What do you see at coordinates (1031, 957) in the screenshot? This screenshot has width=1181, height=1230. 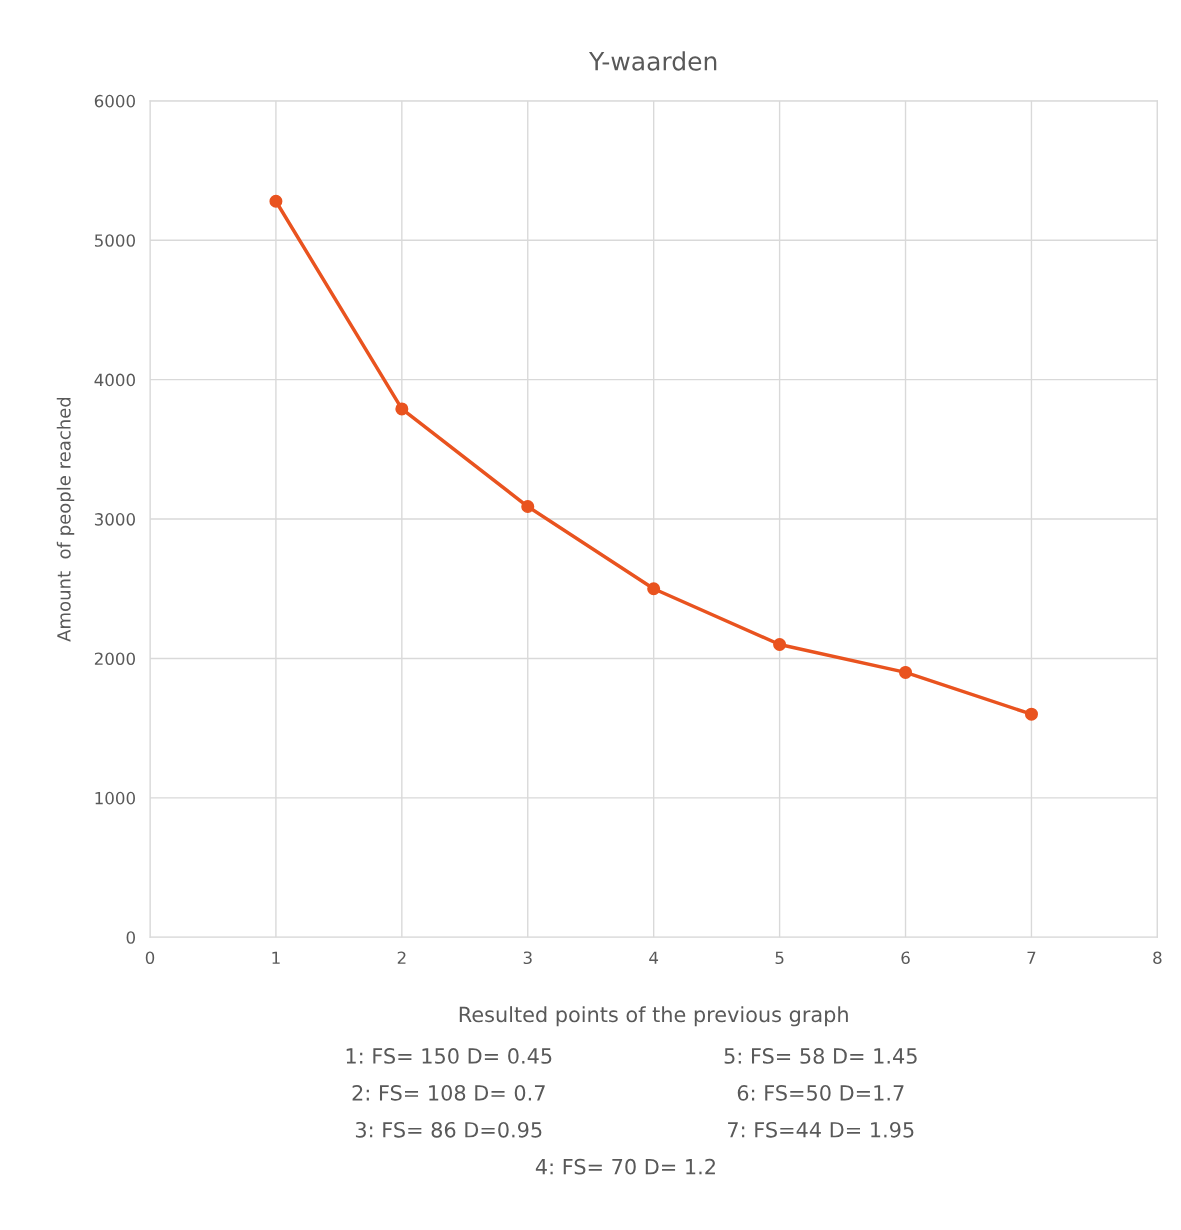 I see `x-tick-label: 7` at bounding box center [1031, 957].